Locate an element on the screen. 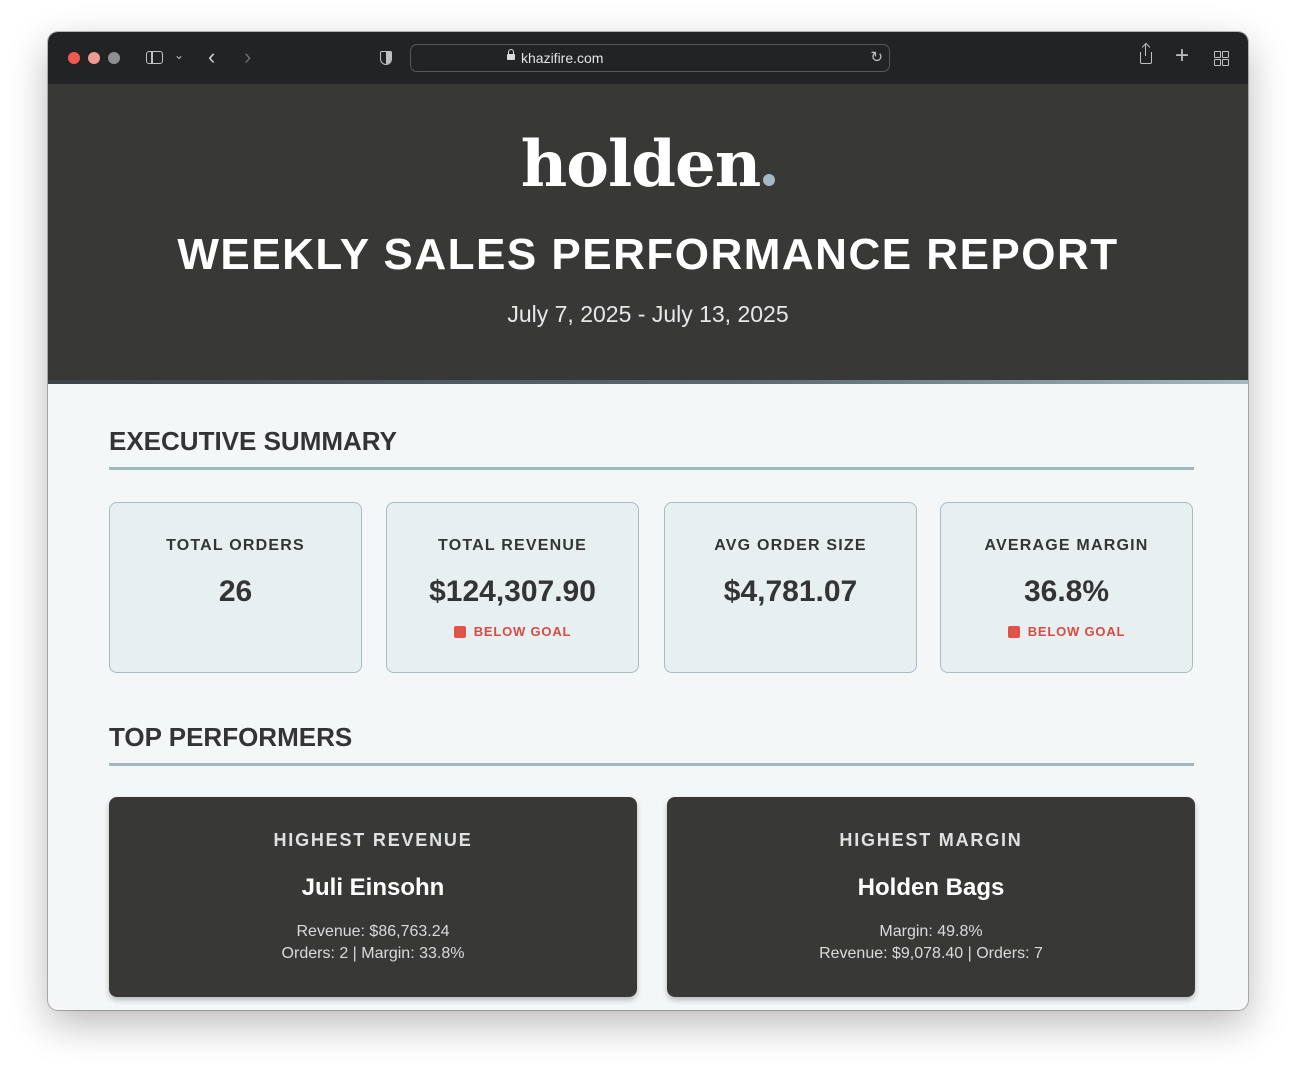  browser-toolbar: ⌄ ‹ › khazifire.com ↻ + is located at coordinates (648, 58).